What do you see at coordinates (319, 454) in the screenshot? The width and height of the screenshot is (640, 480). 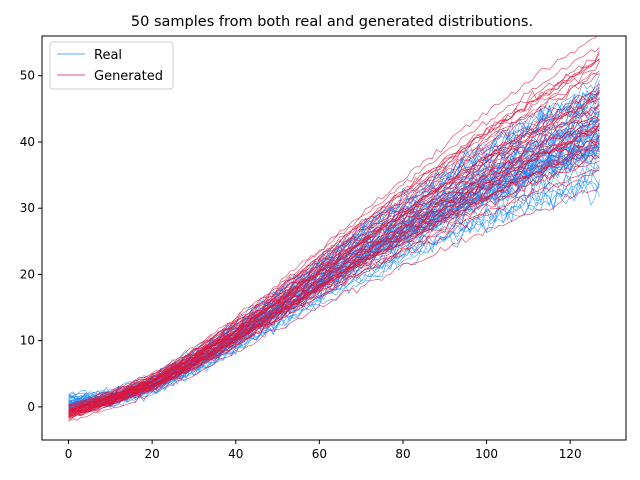 I see `x-tick-label: 60` at bounding box center [319, 454].